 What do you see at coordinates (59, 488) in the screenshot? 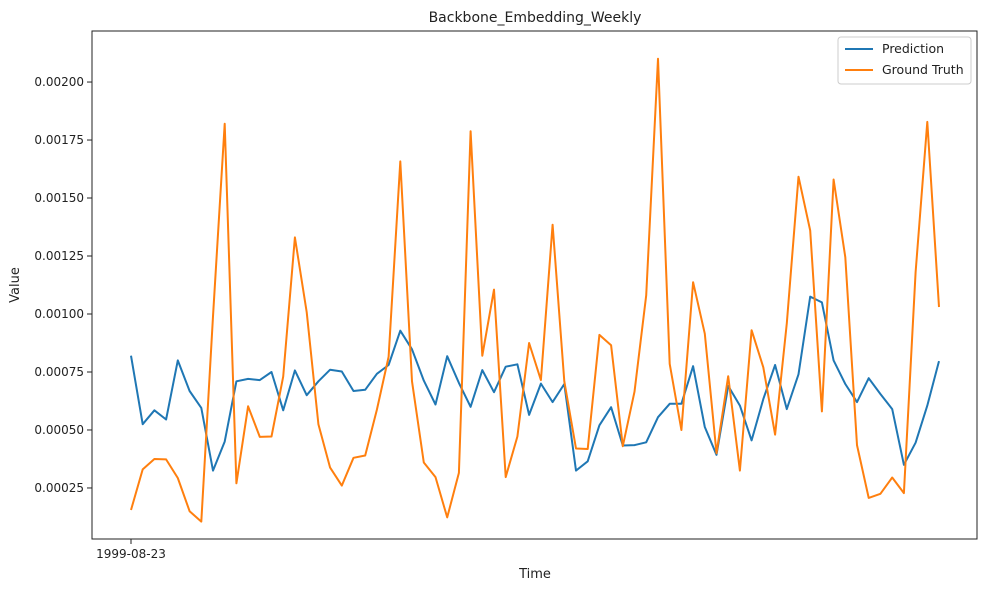
I see `y-tick-label: 0.00025` at bounding box center [59, 488].